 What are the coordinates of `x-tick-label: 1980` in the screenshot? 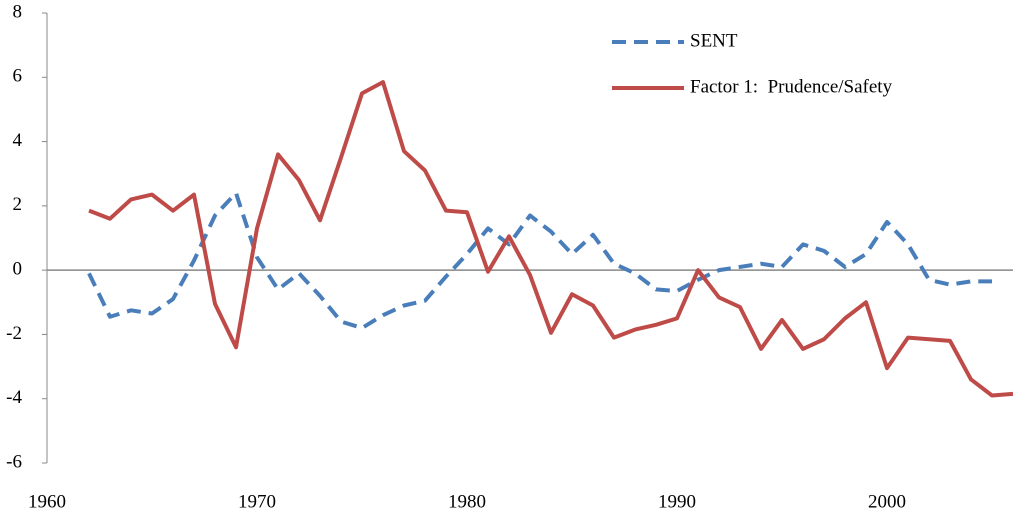 It's located at (467, 501).